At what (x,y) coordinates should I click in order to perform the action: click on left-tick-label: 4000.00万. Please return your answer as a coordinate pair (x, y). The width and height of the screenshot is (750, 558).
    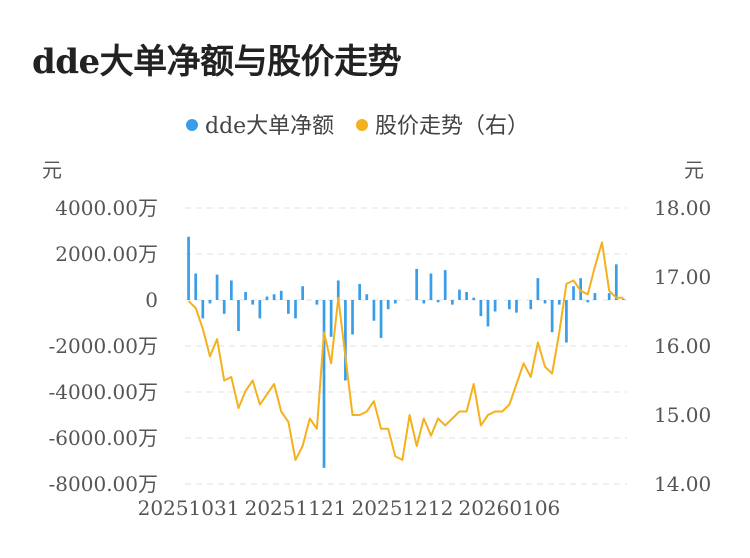
    Looking at the image, I should click on (106, 208).